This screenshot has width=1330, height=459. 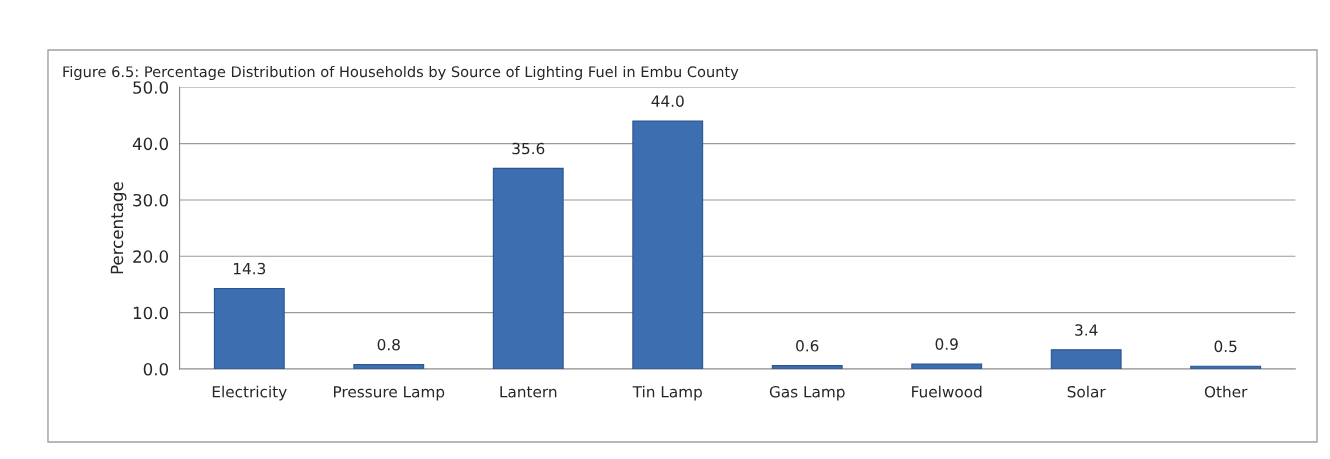 I want to click on y-tick-label: 40.0, so click(x=150, y=144).